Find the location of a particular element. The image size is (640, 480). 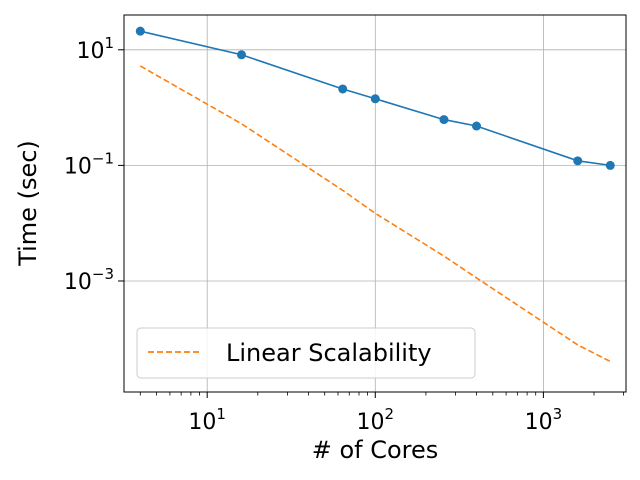

x-tick-label-2: 10³ is located at coordinates (544, 420).